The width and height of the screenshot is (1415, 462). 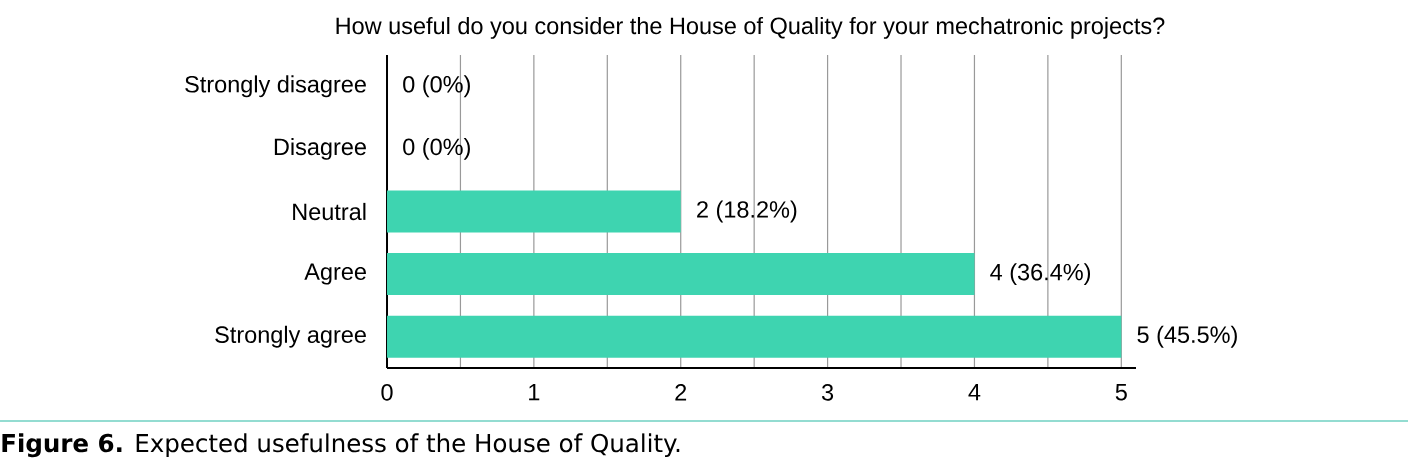 I want to click on y-tick-label: Disagree, so click(x=320, y=148).